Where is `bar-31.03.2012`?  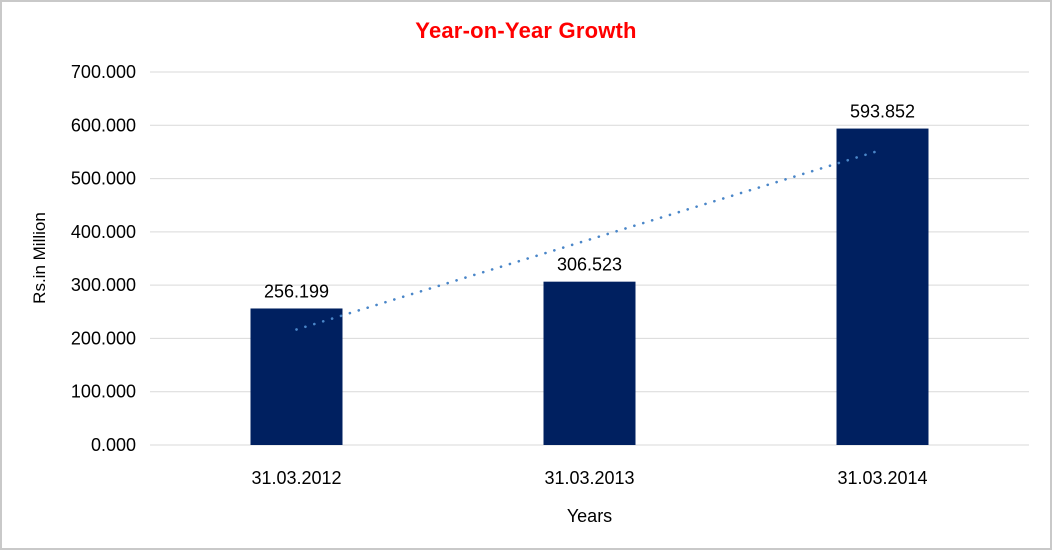 bar-31.03.2012 is located at coordinates (296, 376).